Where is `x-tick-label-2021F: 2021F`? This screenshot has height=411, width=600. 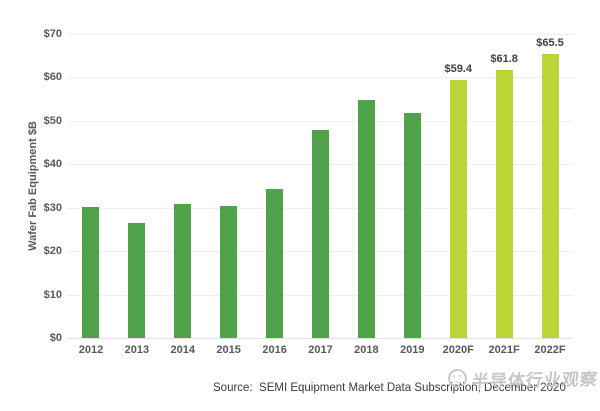 x-tick-label-2021F: 2021F is located at coordinates (504, 350).